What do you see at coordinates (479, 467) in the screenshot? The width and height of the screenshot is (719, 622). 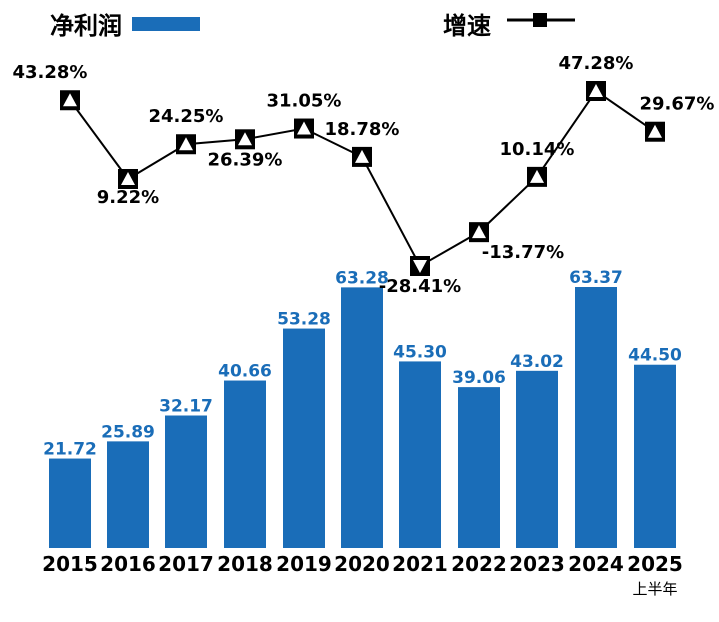 I see `bar-2022` at bounding box center [479, 467].